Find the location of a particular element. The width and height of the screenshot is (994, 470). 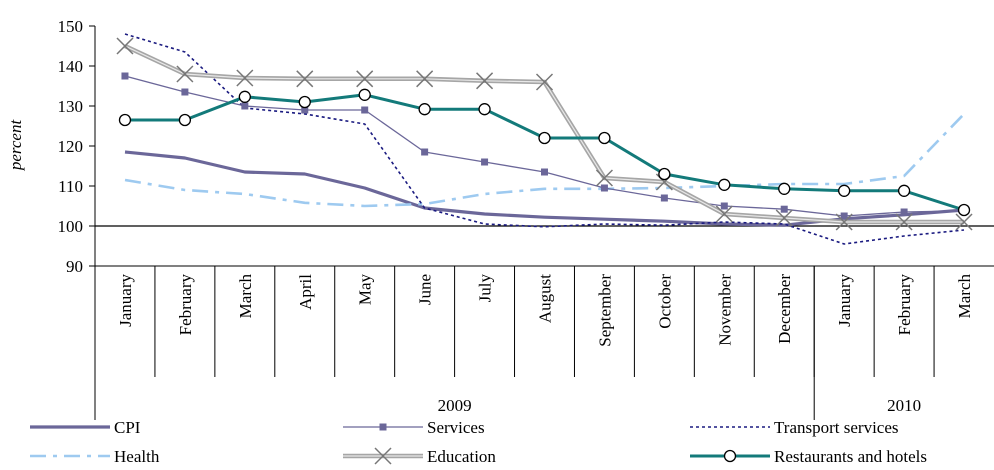

legend-label: Transport services is located at coordinates (836, 427).